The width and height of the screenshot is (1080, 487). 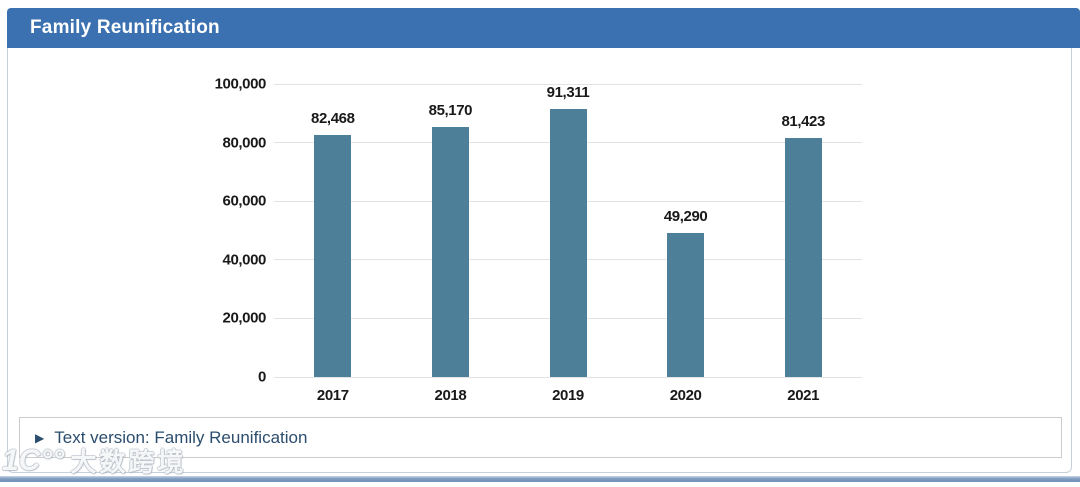 What do you see at coordinates (450, 252) in the screenshot?
I see `bar-2018` at bounding box center [450, 252].